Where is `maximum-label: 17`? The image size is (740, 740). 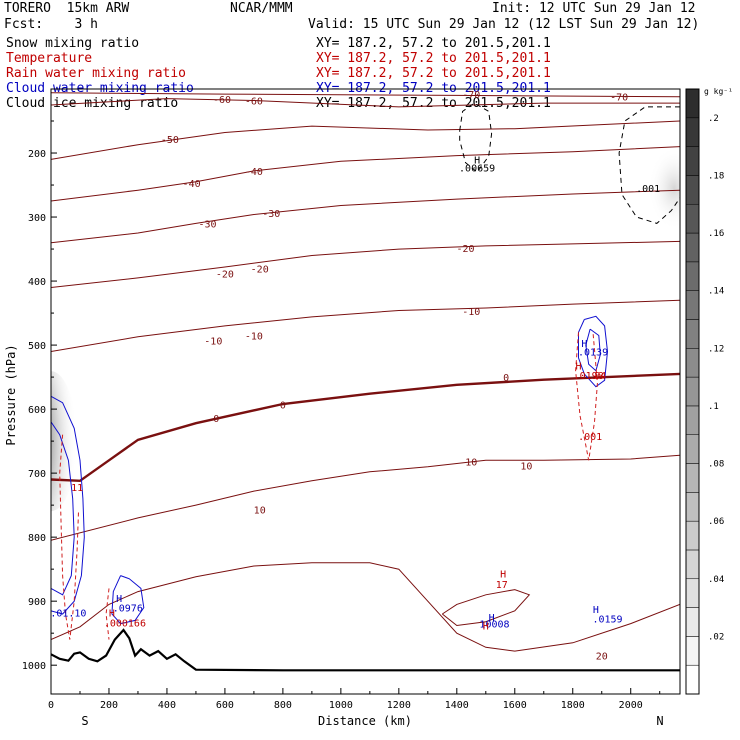 maximum-label: 17 is located at coordinates (502, 585).